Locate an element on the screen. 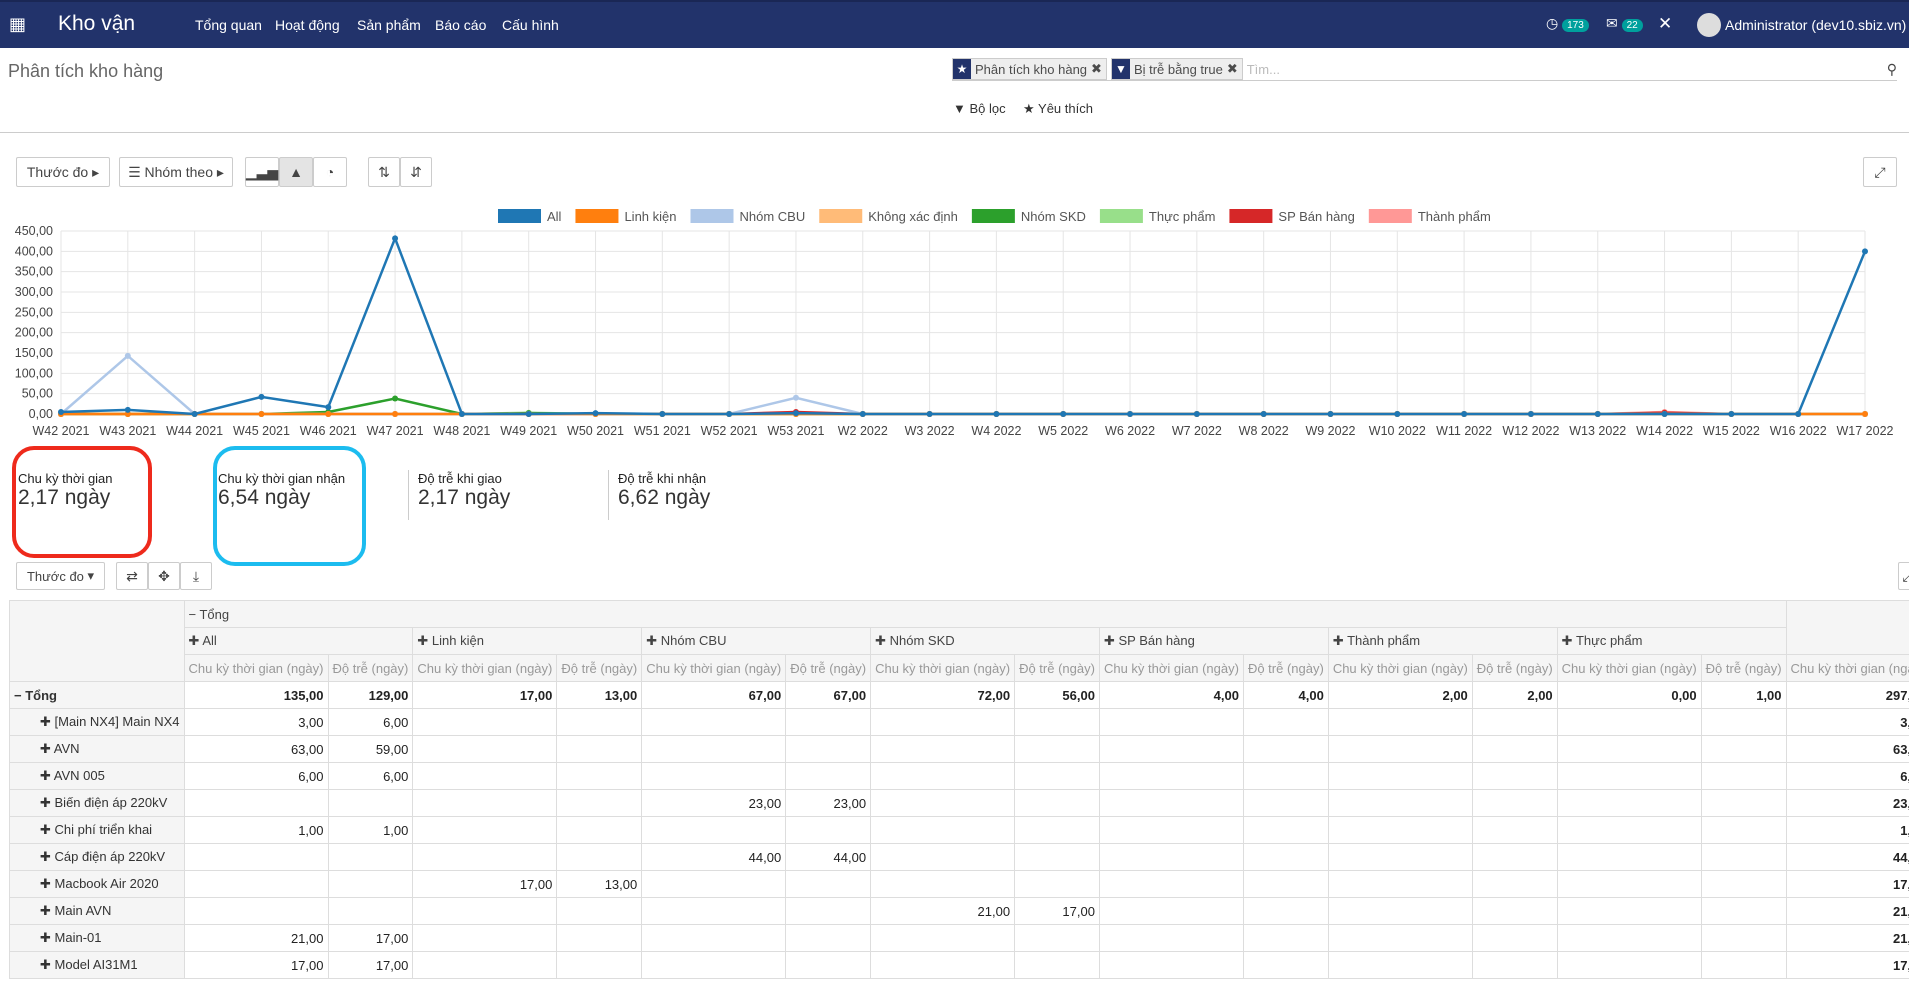 The image size is (1909, 981). row-header: ✚ Model AI31M1 is located at coordinates (97, 965).